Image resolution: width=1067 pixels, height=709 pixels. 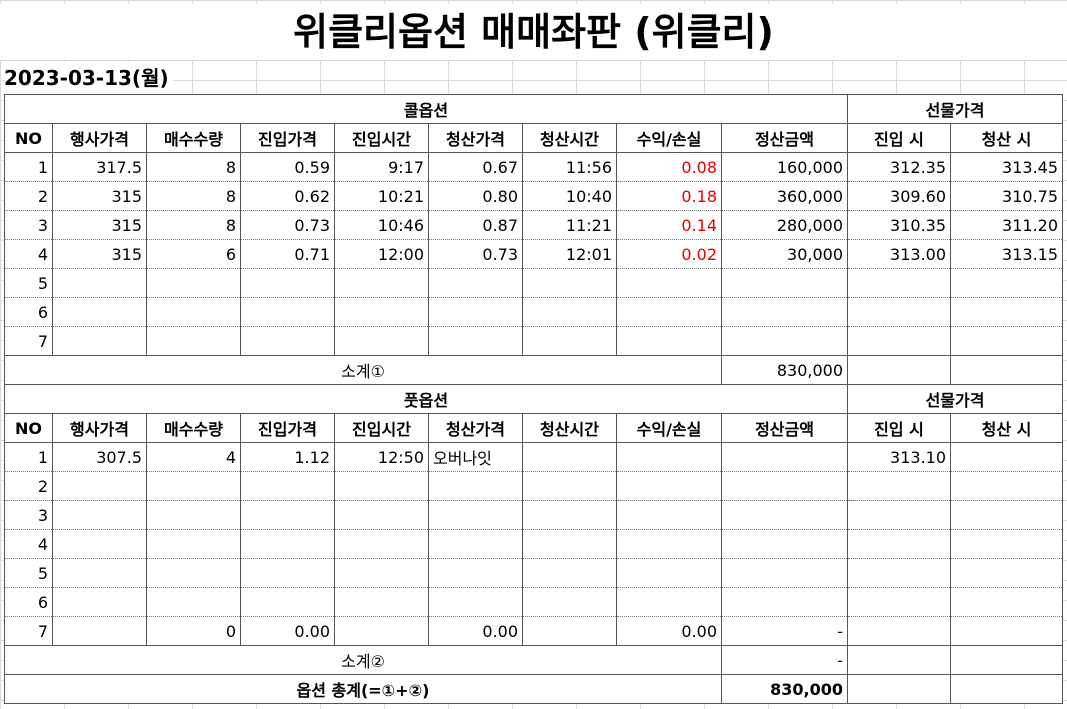 What do you see at coordinates (363, 689) in the screenshot?
I see `grand-total-label: 옵션 총계(=①+②)` at bounding box center [363, 689].